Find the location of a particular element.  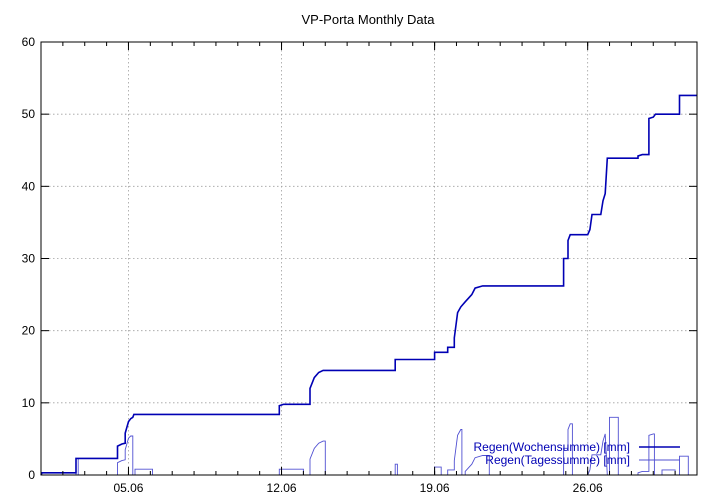

legend-label: Regen(Tagessumme) [mm] is located at coordinates (557, 460).